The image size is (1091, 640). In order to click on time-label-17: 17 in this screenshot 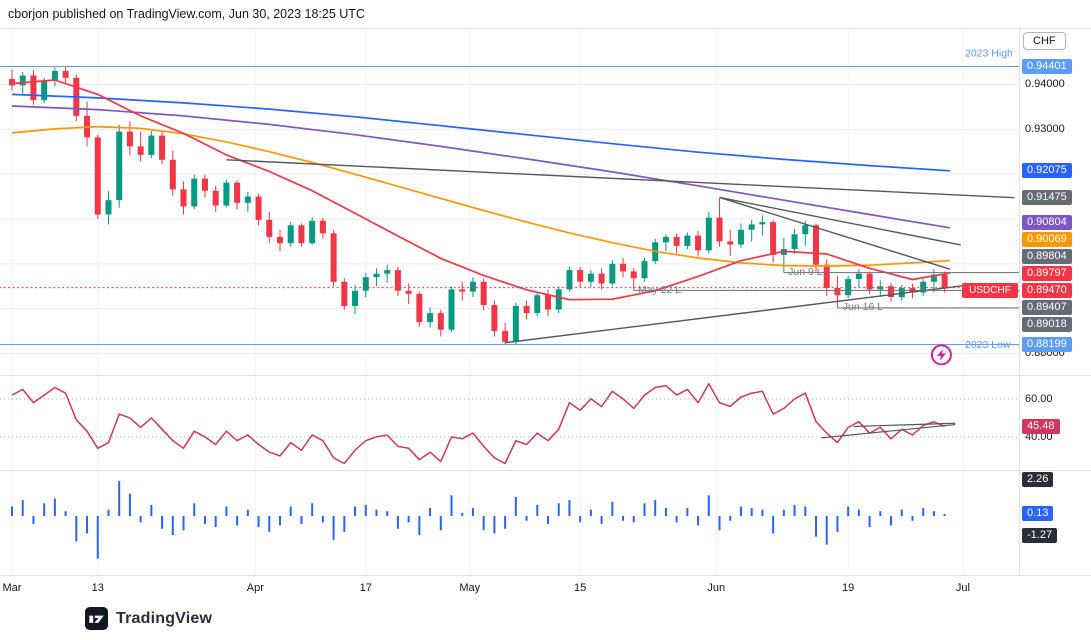, I will do `click(365, 588)`.